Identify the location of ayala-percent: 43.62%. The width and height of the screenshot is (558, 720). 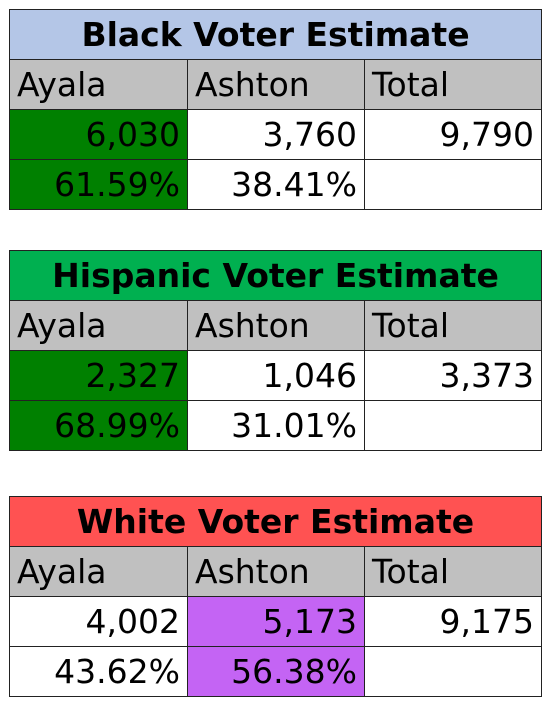
(98, 671).